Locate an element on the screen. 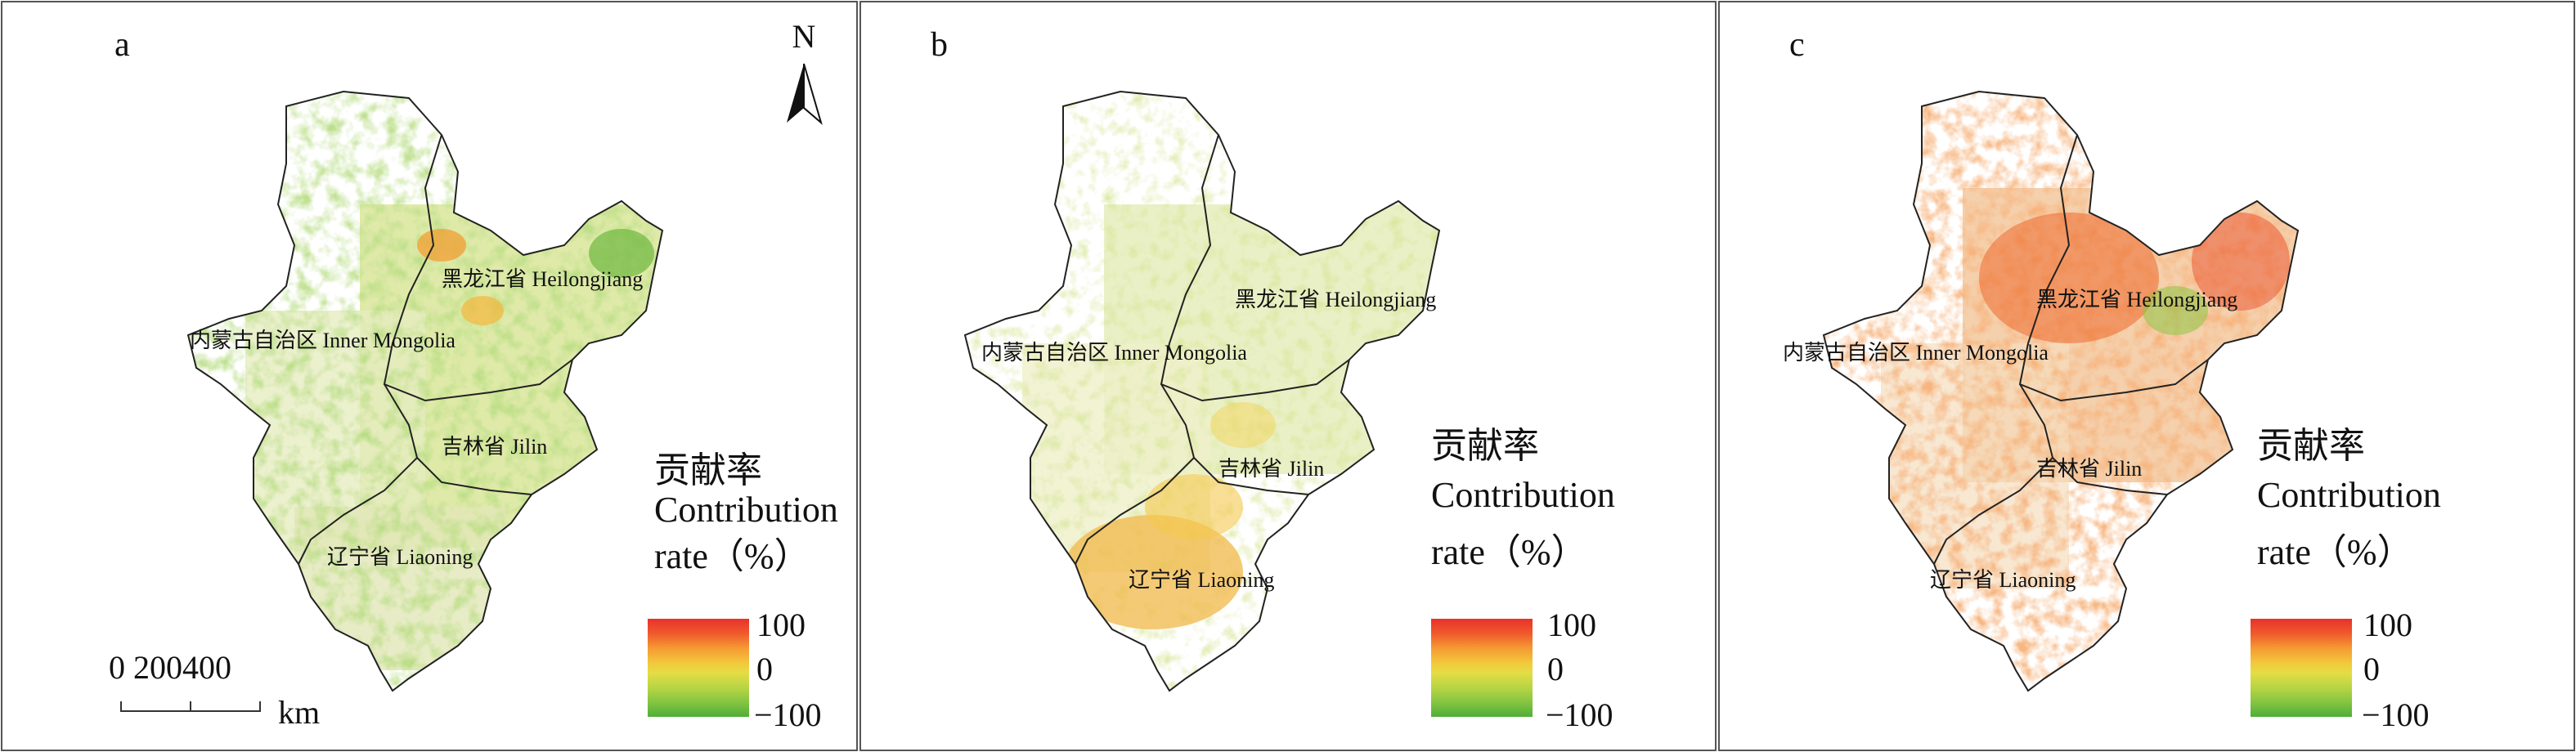 The image size is (2576, 752). legend-min-a: −100 is located at coordinates (788, 714).